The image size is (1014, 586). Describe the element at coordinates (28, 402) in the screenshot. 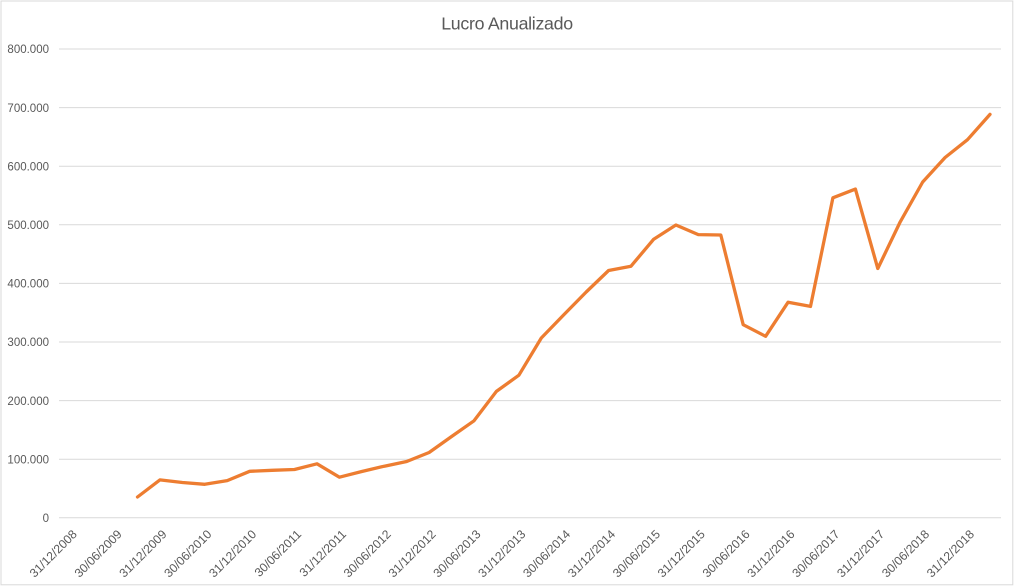

I see `svg-text: 200.000` at that location.